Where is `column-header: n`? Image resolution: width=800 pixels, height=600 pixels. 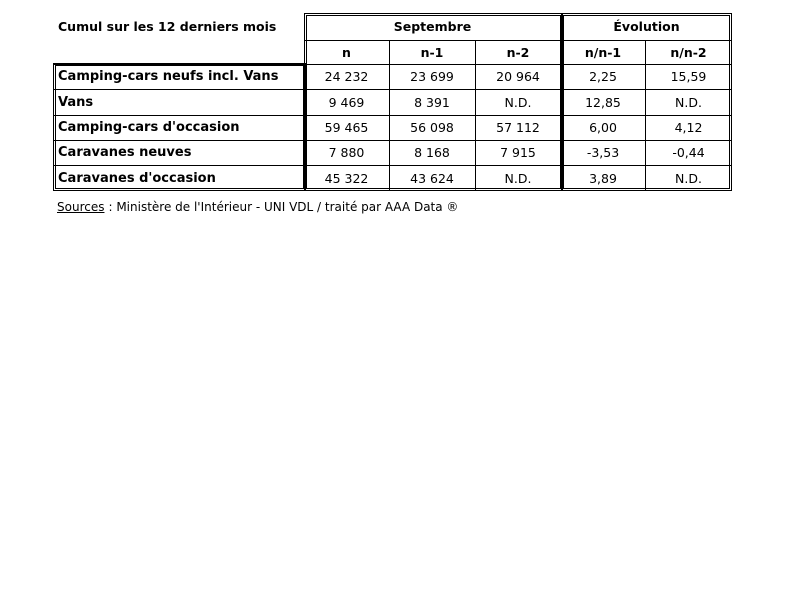
column-header: n is located at coordinates (346, 52).